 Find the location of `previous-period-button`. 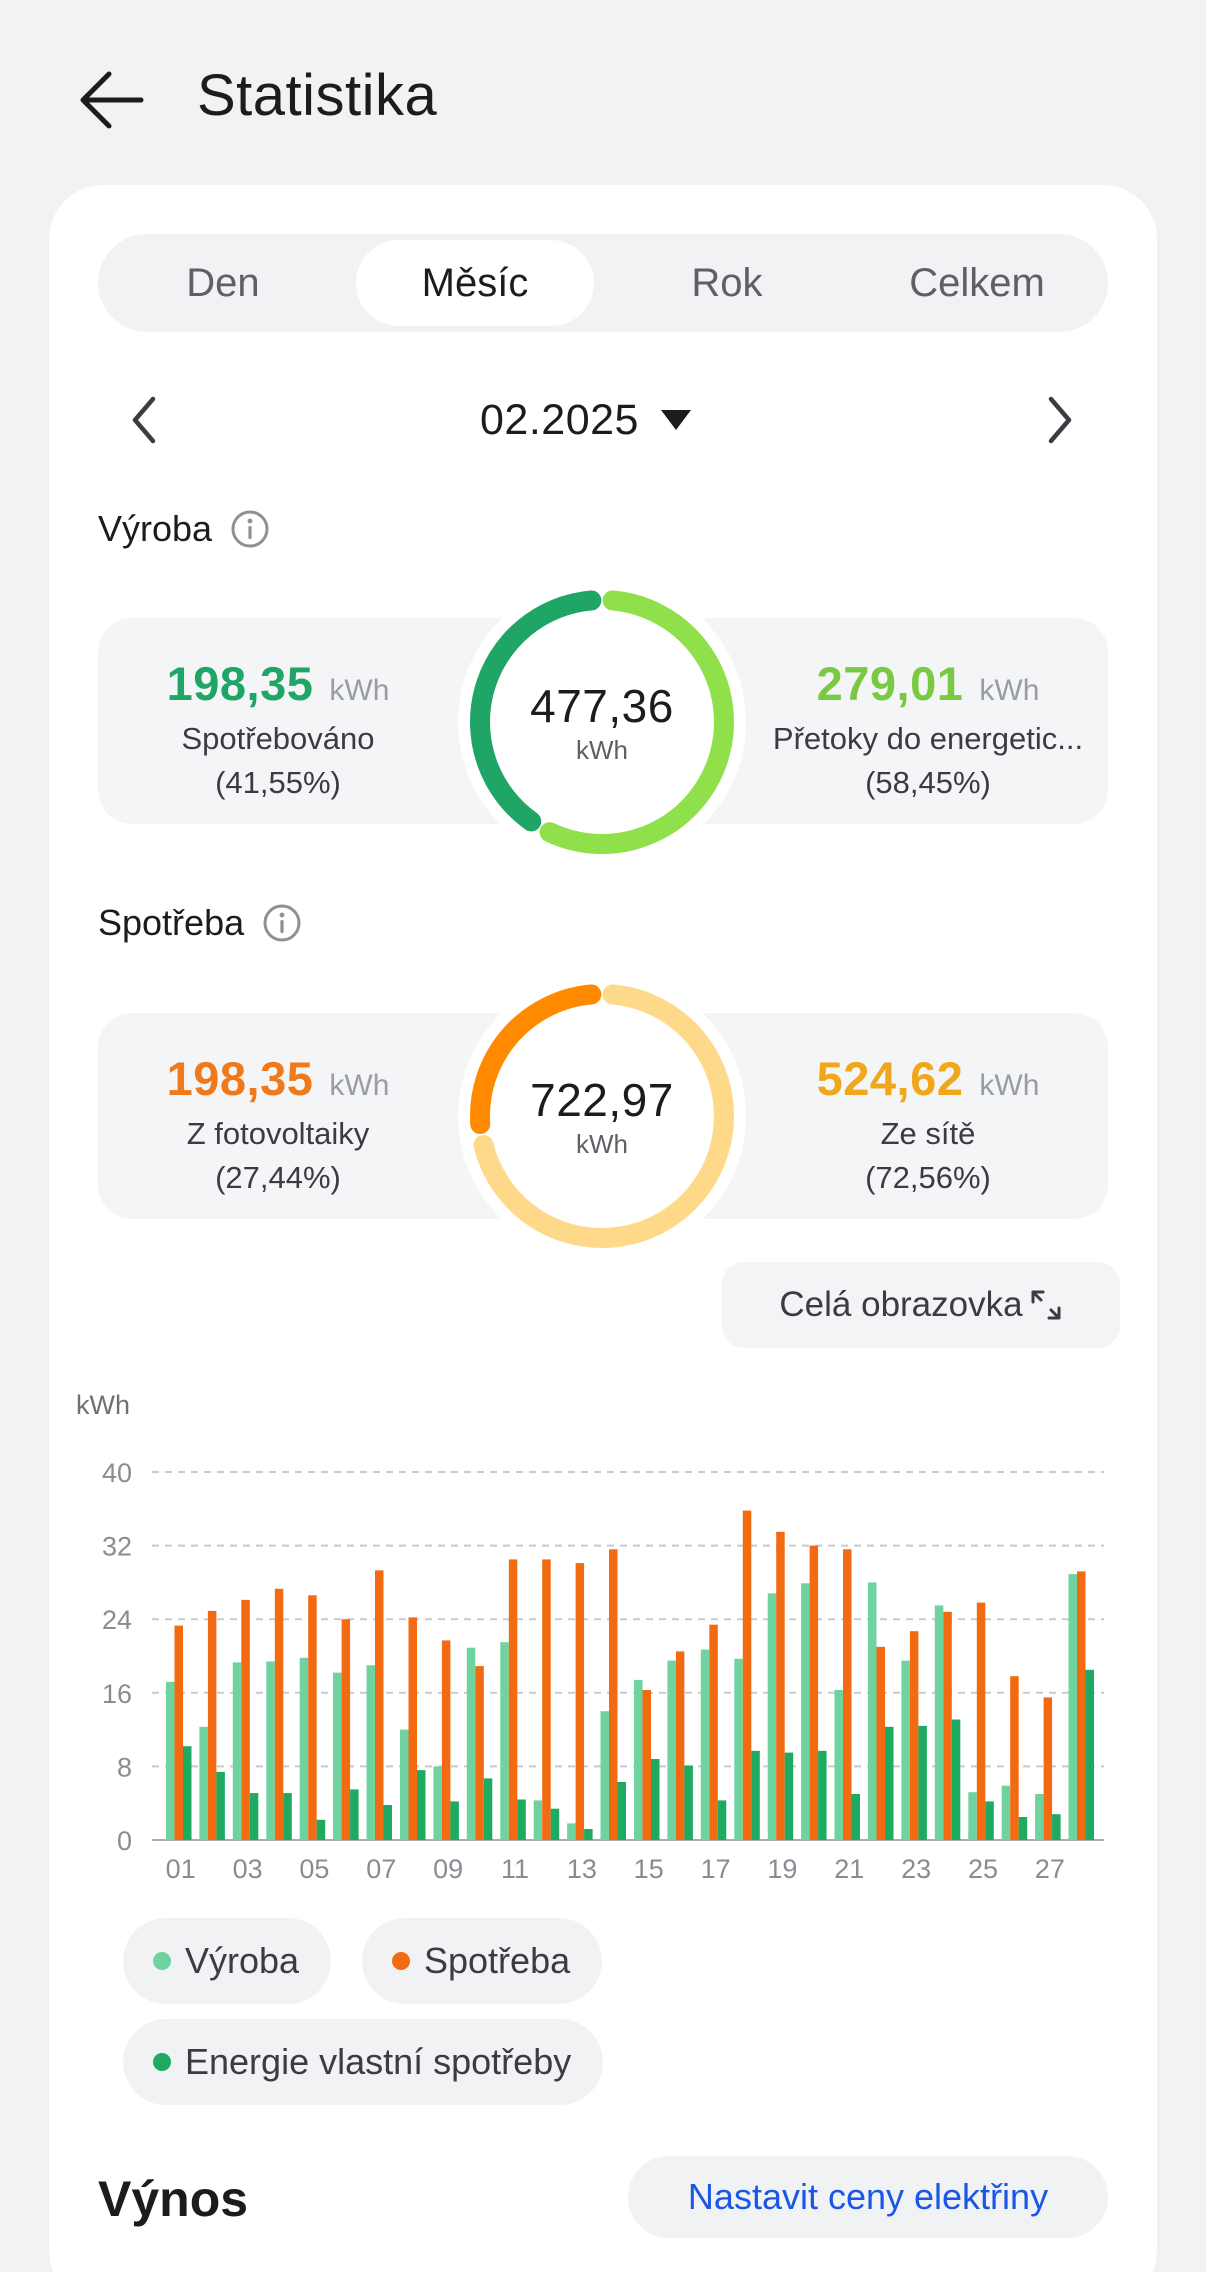

previous-period-button is located at coordinates (144, 420).